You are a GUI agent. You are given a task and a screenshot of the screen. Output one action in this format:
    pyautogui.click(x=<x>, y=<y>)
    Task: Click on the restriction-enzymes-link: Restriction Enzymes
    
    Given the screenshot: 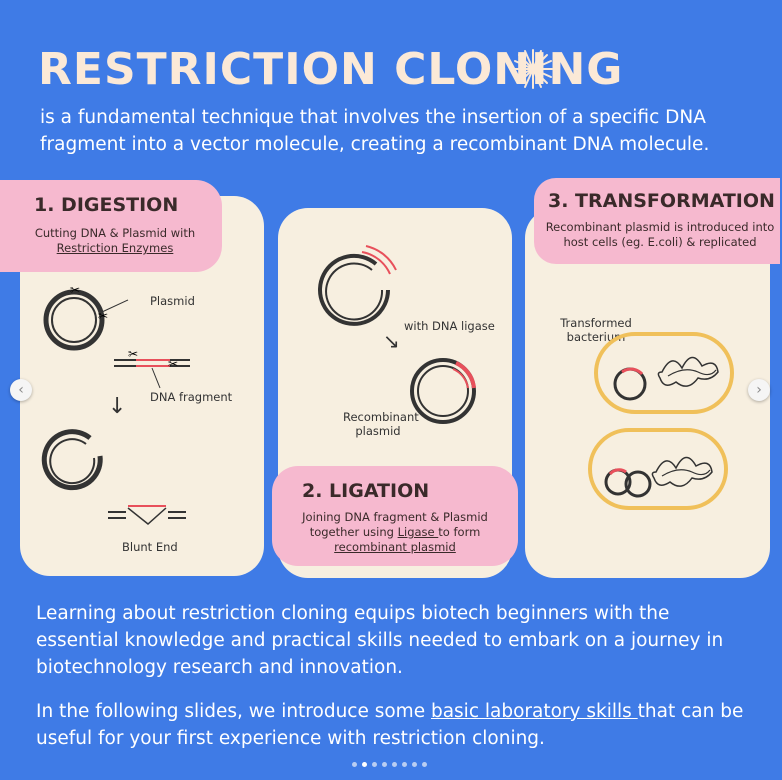 What is the action you would take?
    pyautogui.click(x=115, y=248)
    